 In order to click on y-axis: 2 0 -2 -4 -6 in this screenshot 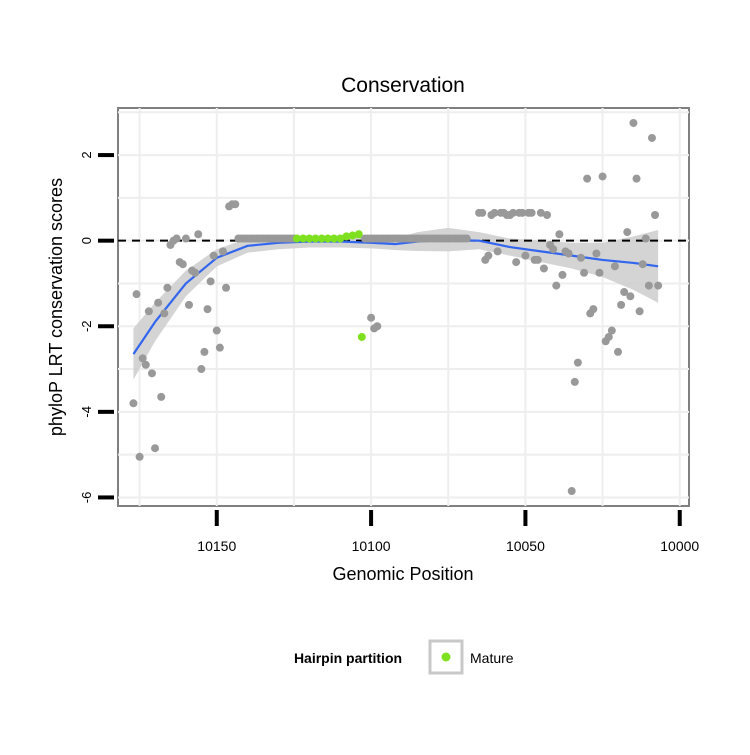, I will do `click(96, 327)`.